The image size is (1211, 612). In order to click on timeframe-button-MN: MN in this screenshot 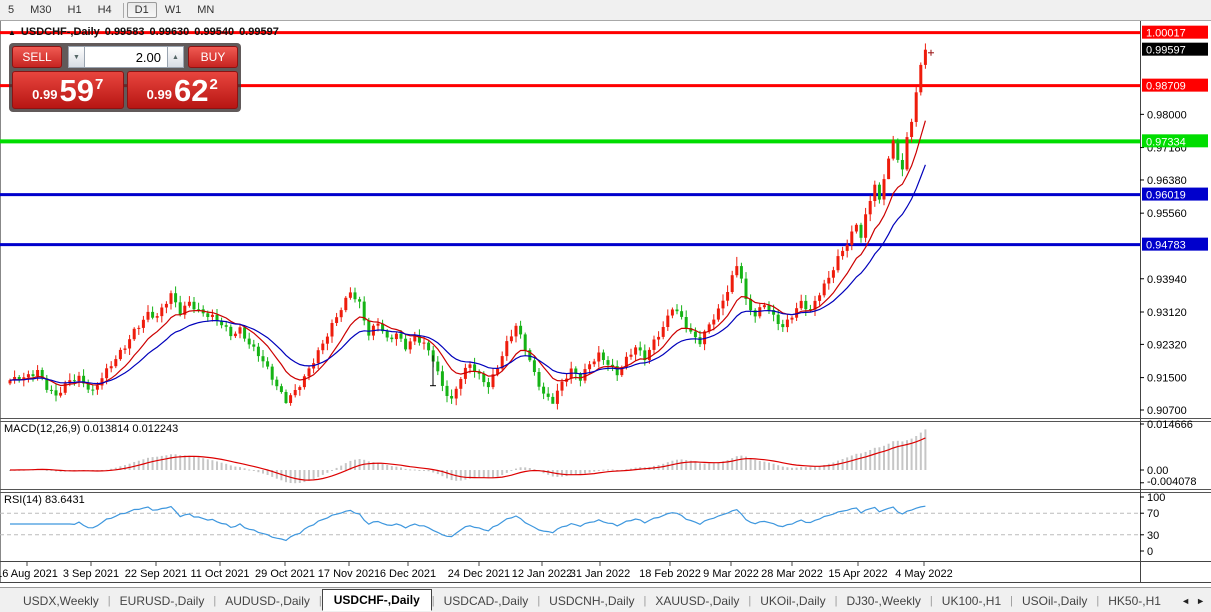, I will do `click(206, 10)`.